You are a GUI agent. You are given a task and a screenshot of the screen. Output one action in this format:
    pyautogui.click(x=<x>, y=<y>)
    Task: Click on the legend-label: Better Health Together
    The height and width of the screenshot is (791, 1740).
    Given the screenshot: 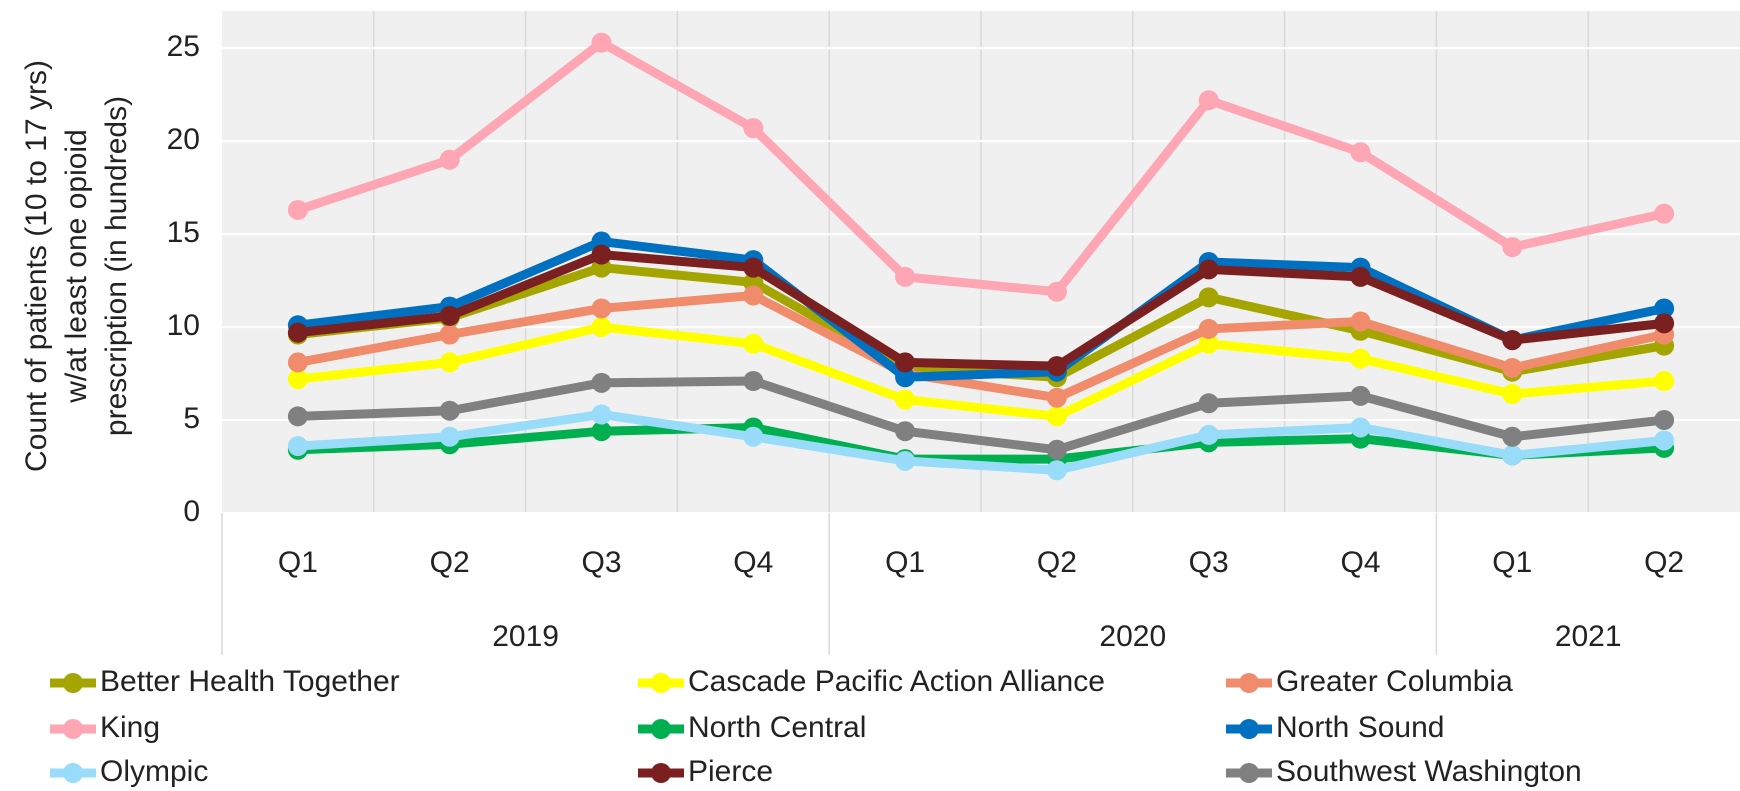 What is the action you would take?
    pyautogui.click(x=250, y=681)
    